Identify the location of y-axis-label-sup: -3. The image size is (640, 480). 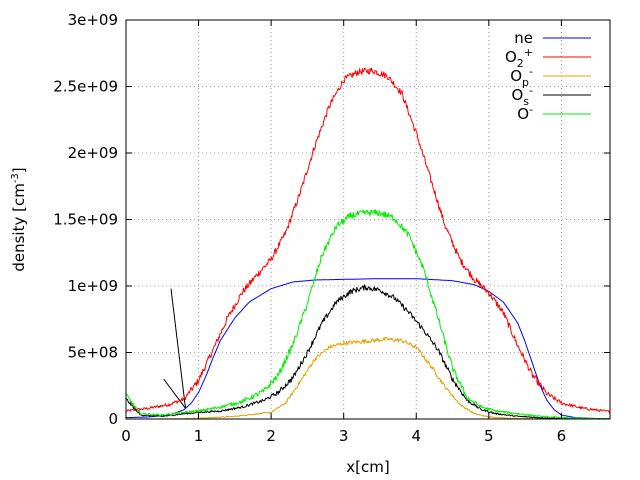
(15, 178).